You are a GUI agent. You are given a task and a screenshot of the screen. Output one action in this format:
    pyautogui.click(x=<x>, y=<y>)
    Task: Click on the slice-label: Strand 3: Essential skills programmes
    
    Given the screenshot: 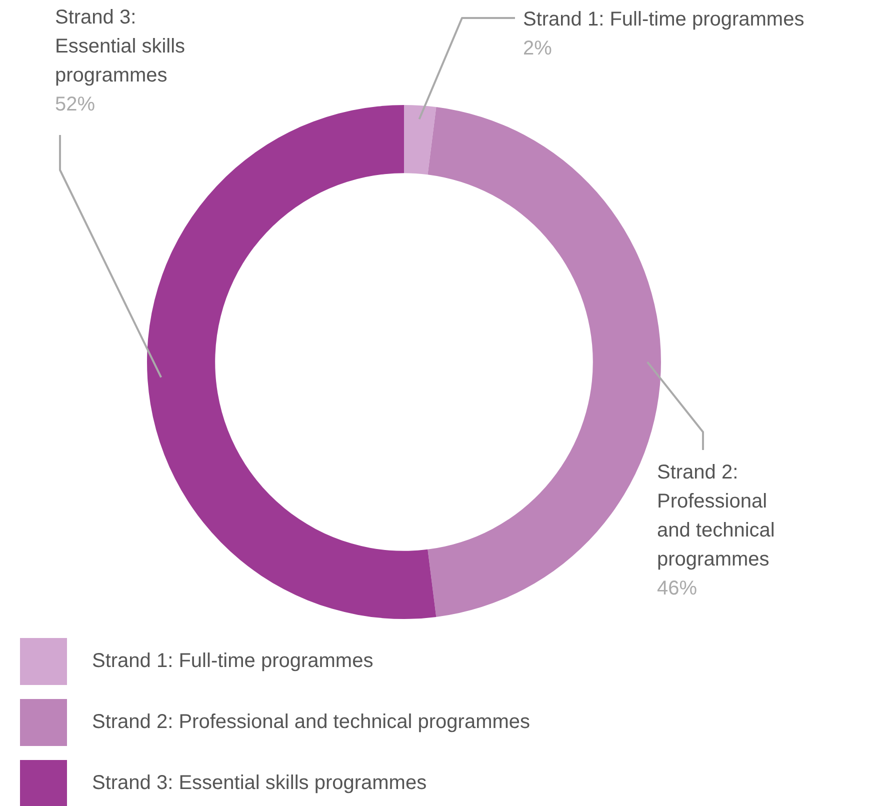 What is the action you would take?
    pyautogui.click(x=120, y=46)
    